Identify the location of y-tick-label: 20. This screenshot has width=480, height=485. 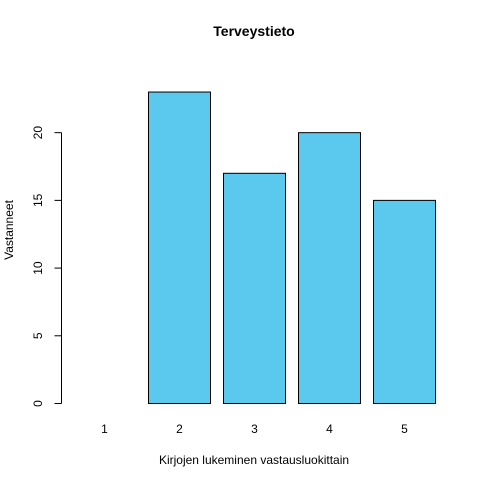
(38, 133).